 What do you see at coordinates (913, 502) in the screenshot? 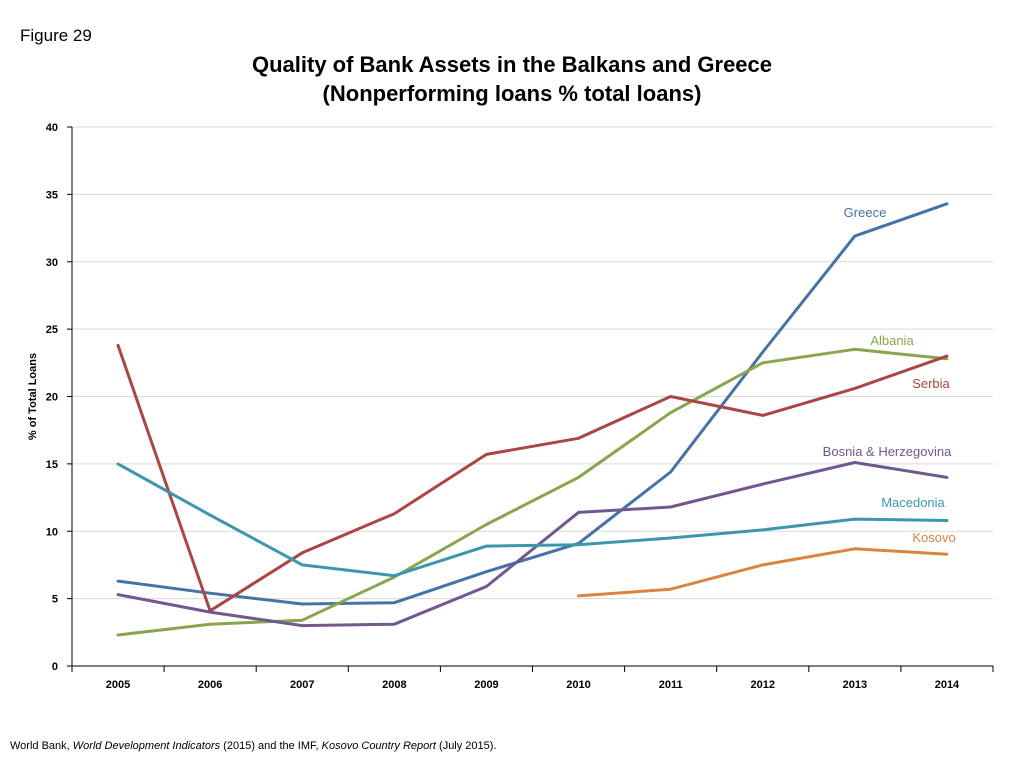
I see `series-label-macedonia: Macedonia` at bounding box center [913, 502].